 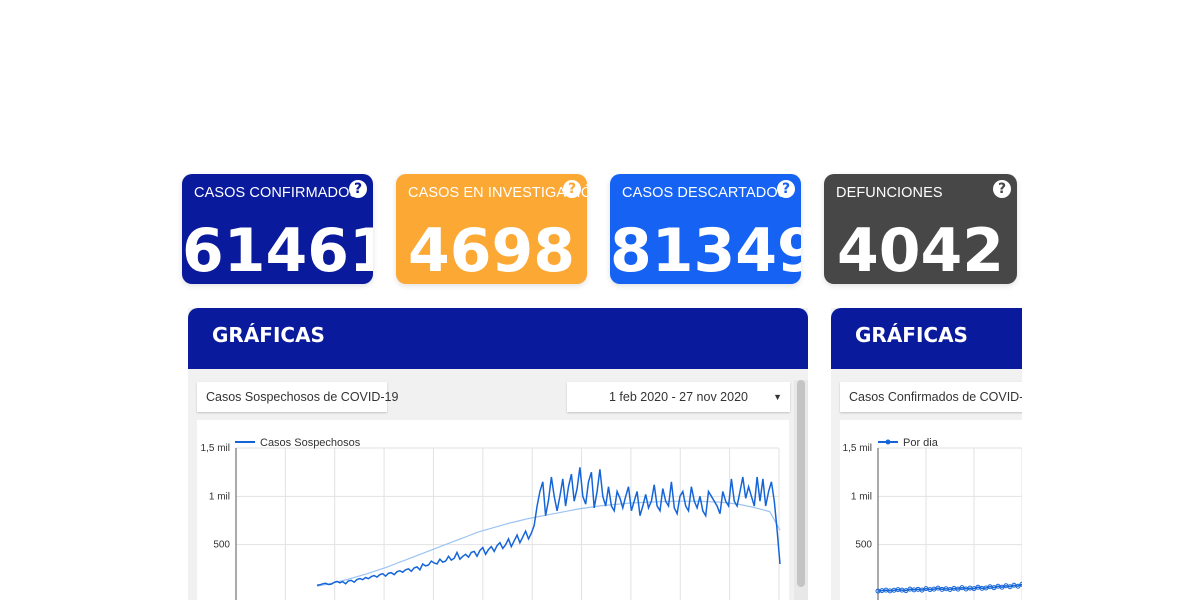 I want to click on card-label: DEFUNCIONES, so click(x=889, y=193).